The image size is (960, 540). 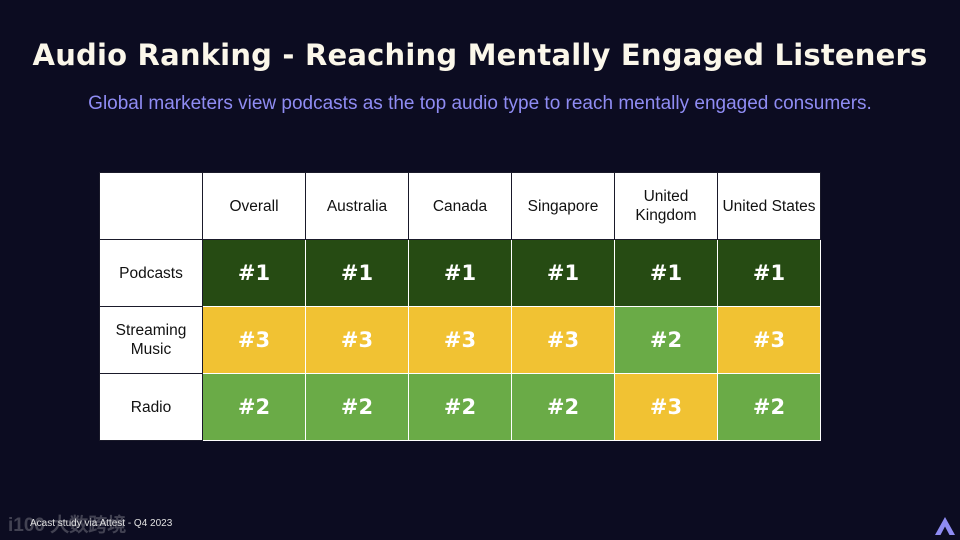 I want to click on table-row-radio: Radio #2 #2 #2 #2 #3 #2, so click(x=460, y=407).